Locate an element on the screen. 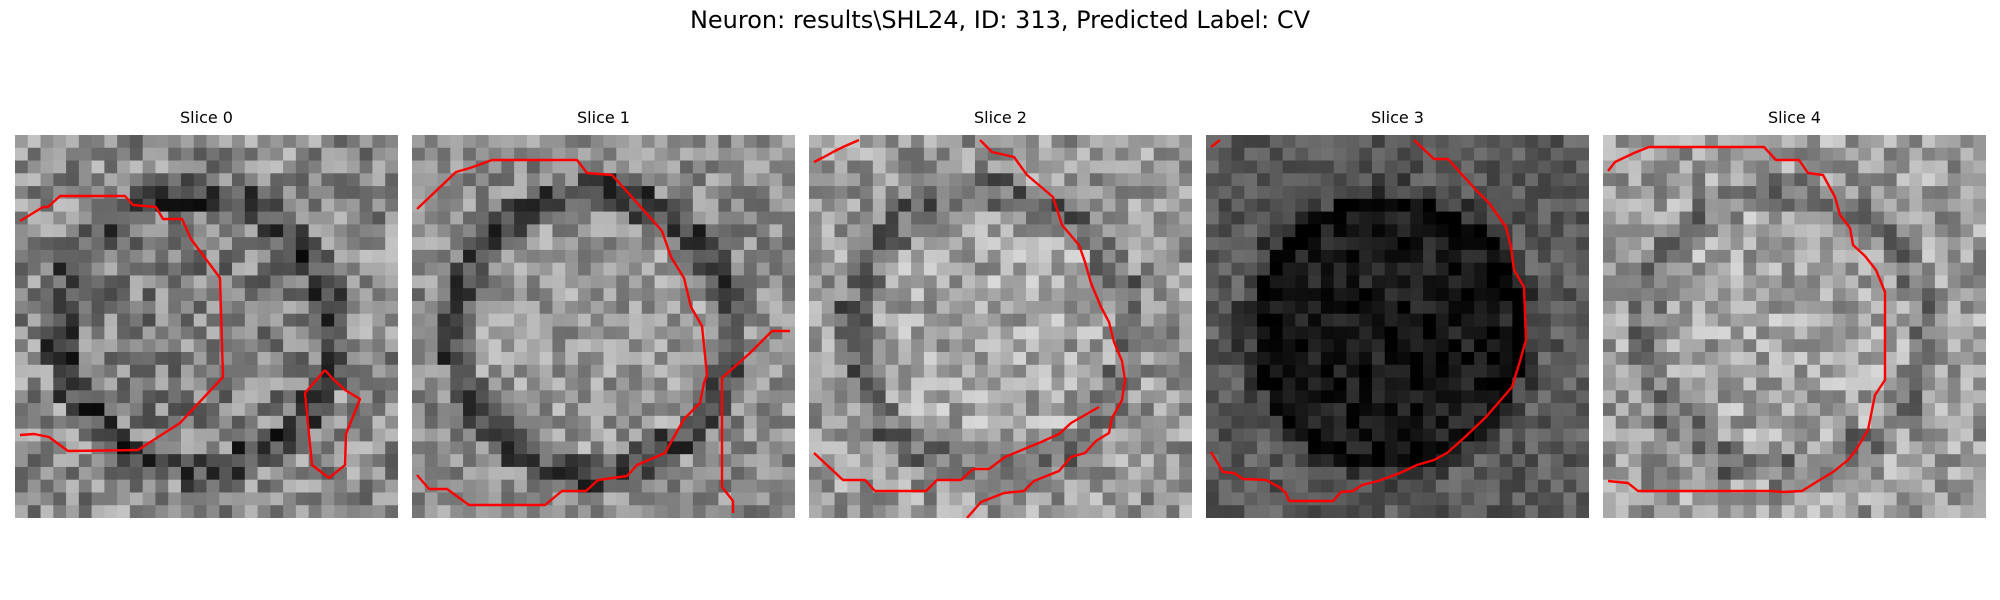 The height and width of the screenshot is (600, 2000). slice-title: Slice 3 is located at coordinates (1397, 117).